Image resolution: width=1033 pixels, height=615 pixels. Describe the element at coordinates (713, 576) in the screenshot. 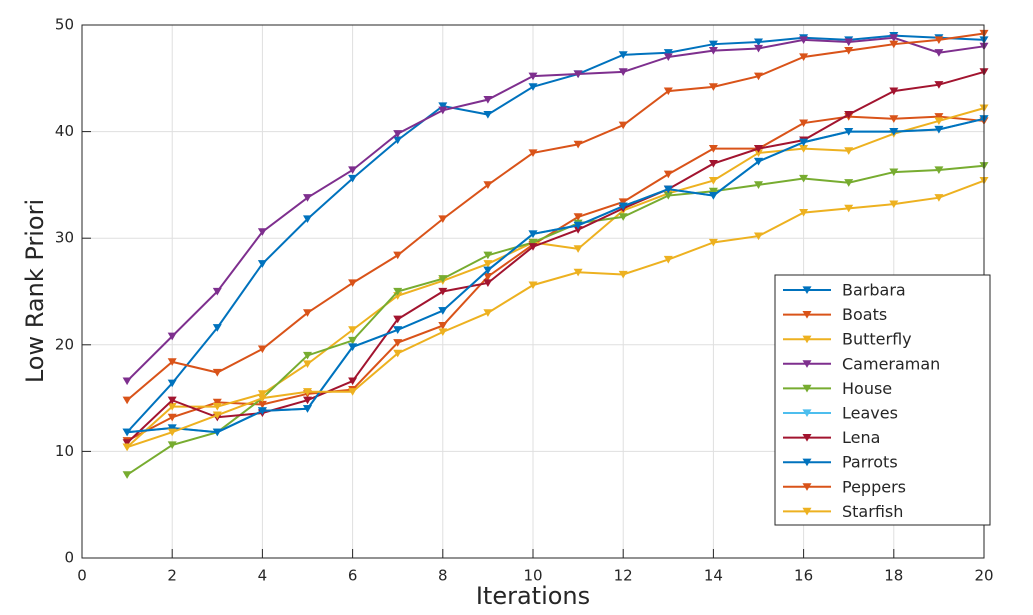

I see `x-tick-label: 14` at that location.